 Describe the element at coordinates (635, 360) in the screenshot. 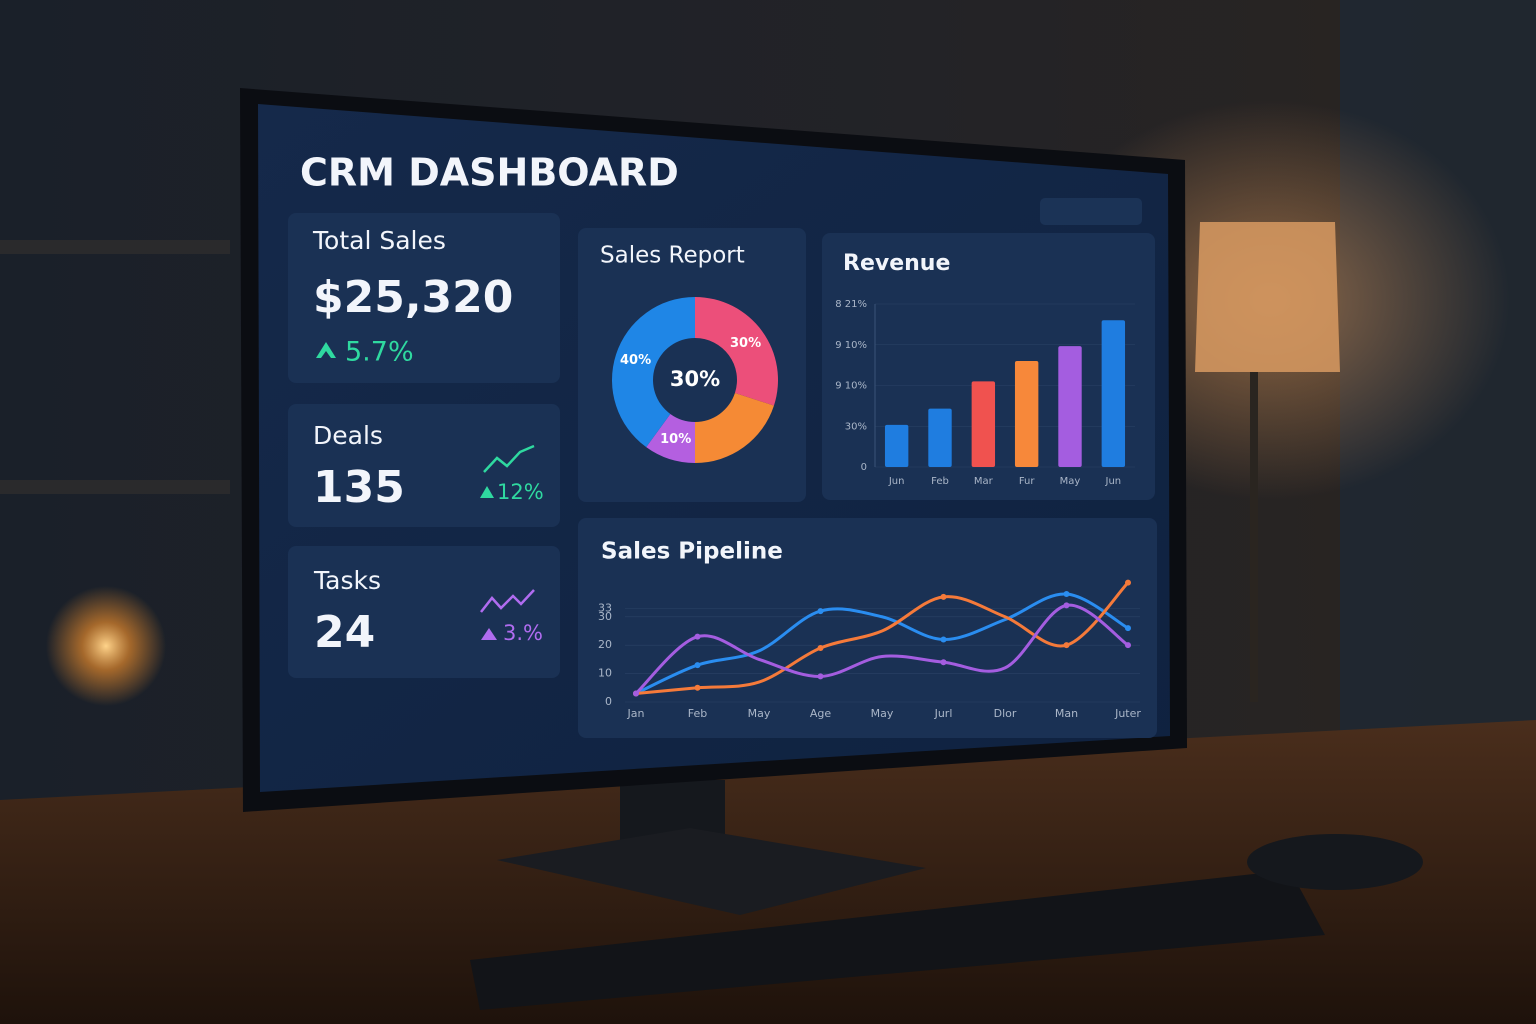

I see `data-label: 40%` at that location.